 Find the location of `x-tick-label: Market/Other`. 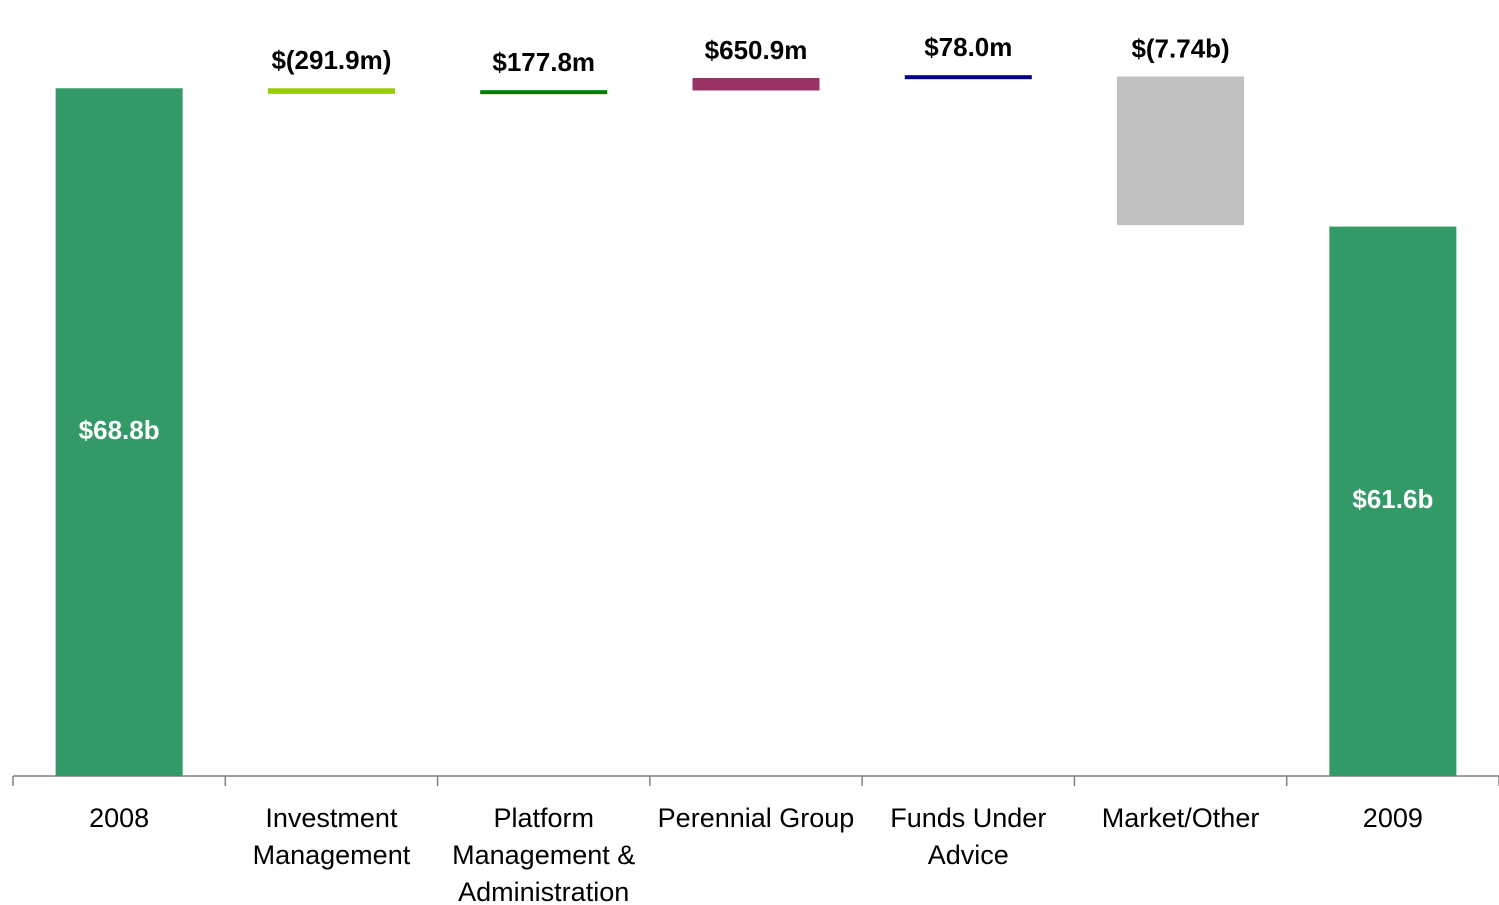

x-tick-label: Market/Other is located at coordinates (1180, 818).